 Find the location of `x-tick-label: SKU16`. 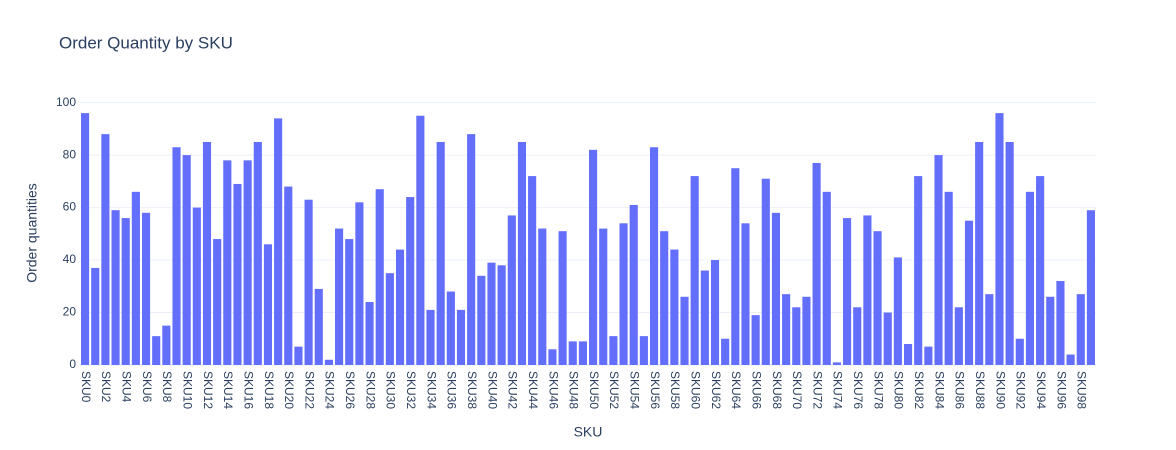

x-tick-label: SKU16 is located at coordinates (248, 390).